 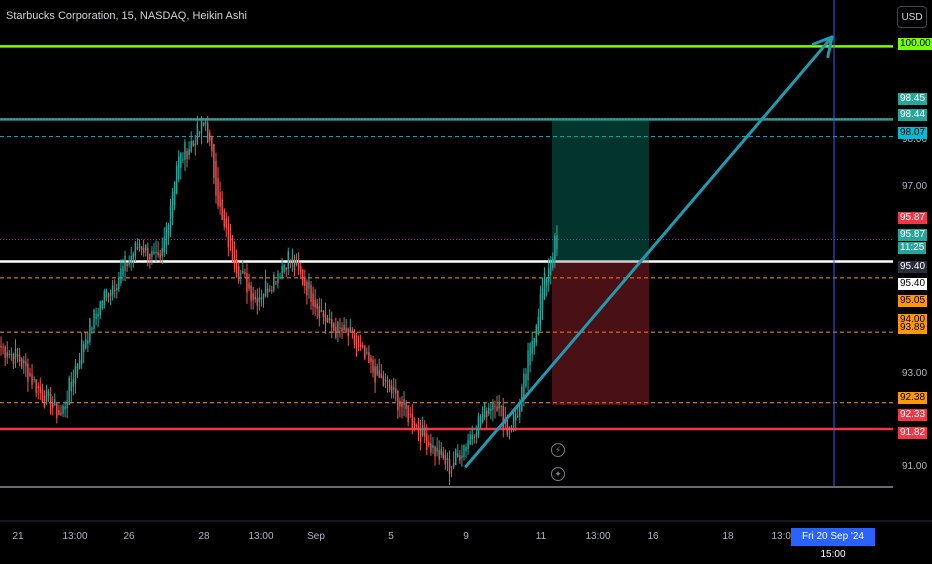 I want to click on price-tag: 95.40, so click(x=913, y=267).